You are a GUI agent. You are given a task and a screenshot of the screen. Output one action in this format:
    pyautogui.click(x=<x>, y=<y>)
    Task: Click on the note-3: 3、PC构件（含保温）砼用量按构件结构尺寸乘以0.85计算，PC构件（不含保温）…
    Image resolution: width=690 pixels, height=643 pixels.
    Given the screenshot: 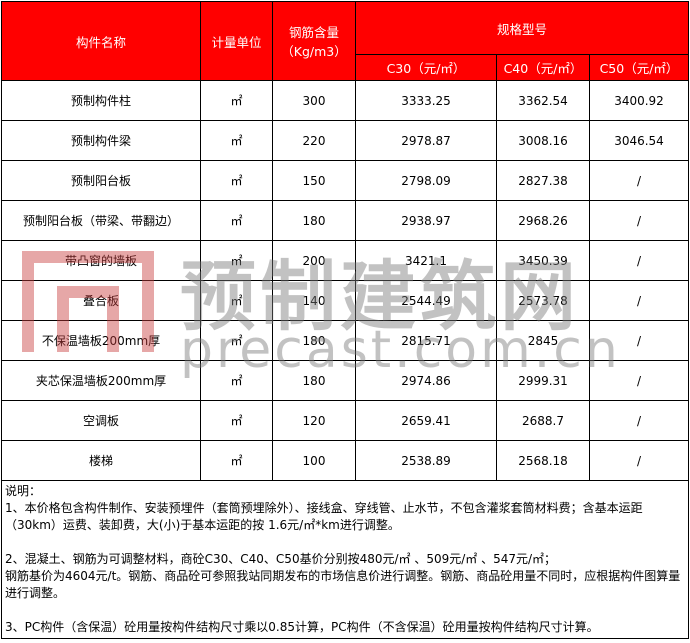 What is the action you would take?
    pyautogui.click(x=302, y=627)
    